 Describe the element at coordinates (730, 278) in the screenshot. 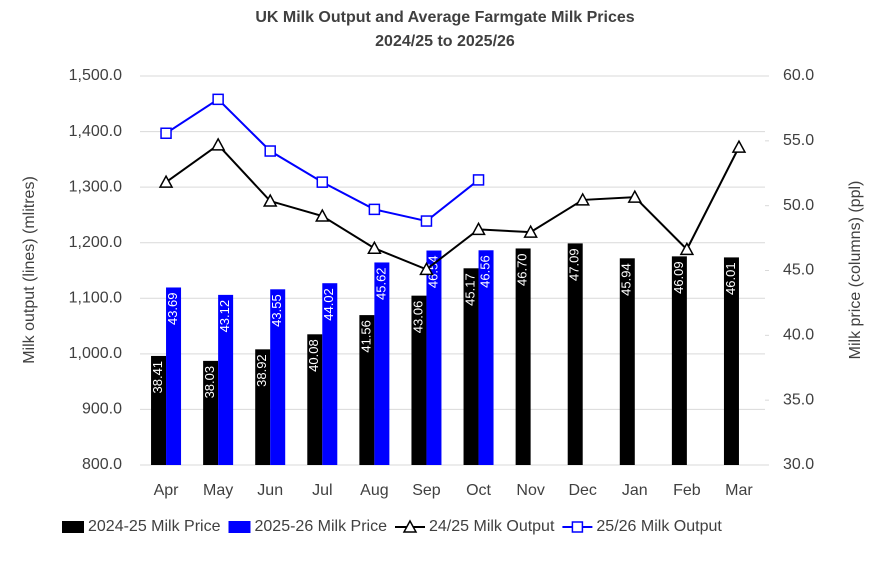

I see `bar-value-label: 46.01` at that location.